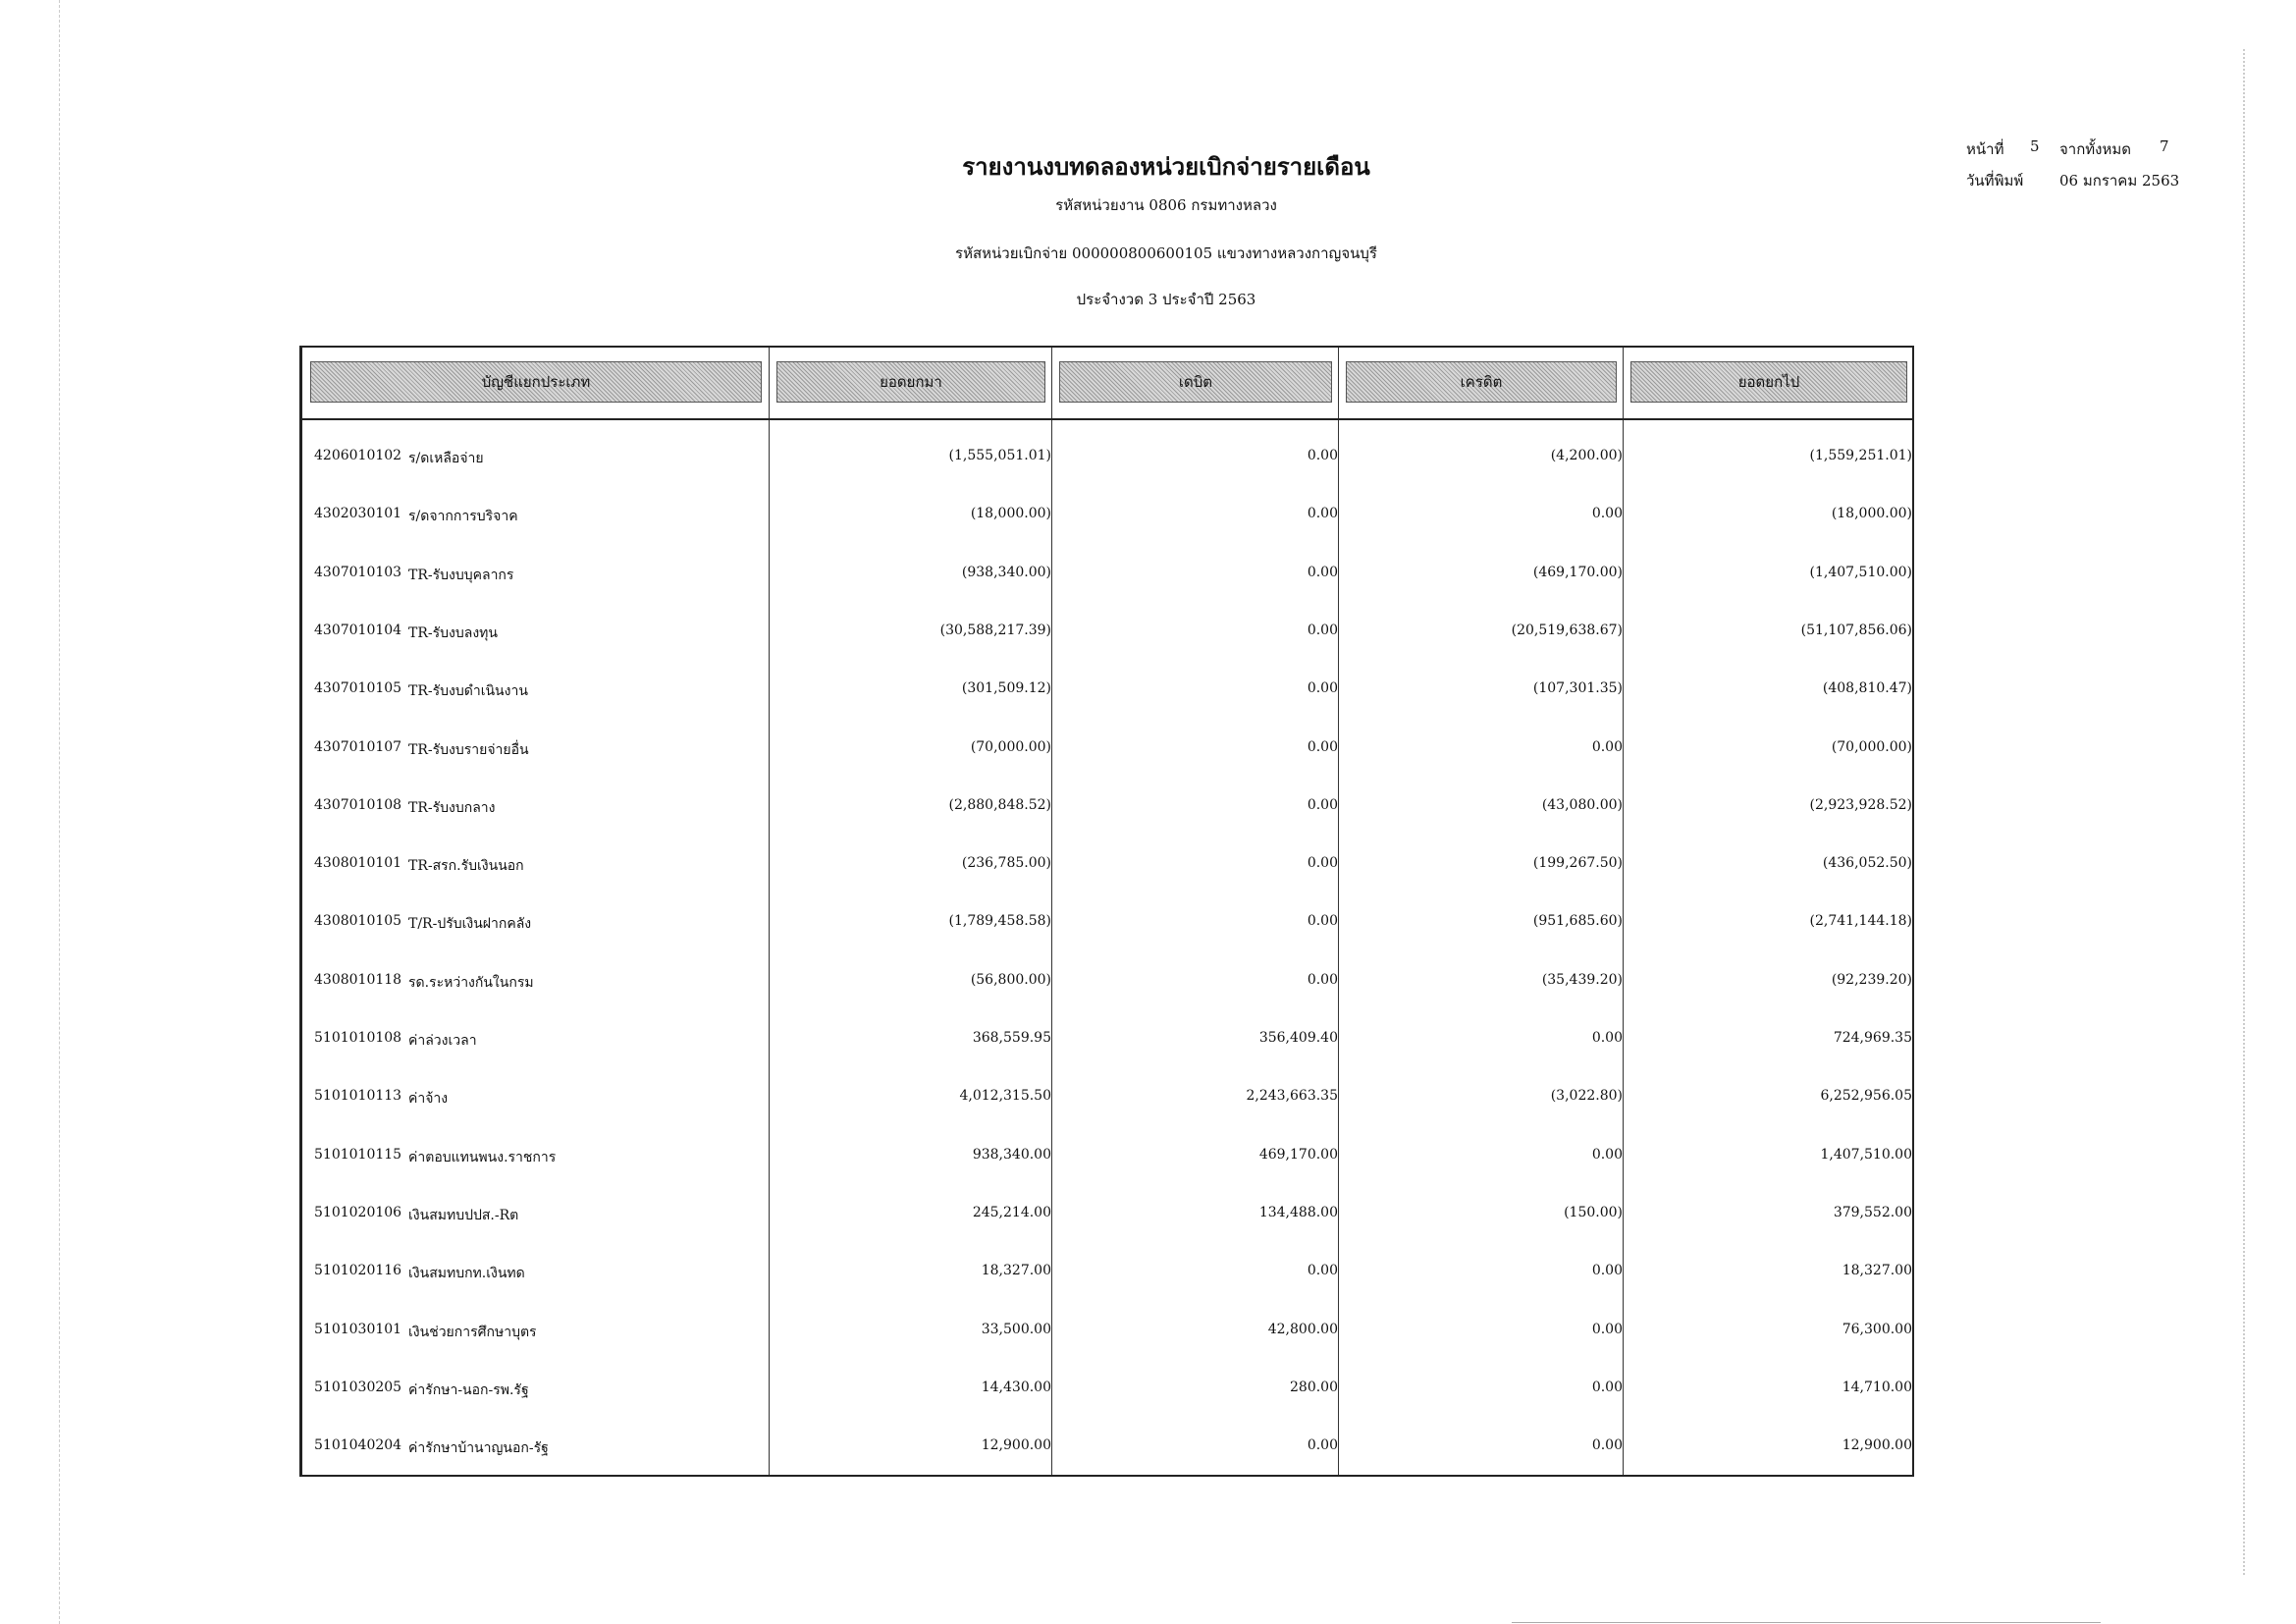 This screenshot has width=2296, height=1624. What do you see at coordinates (446, 458) in the screenshot?
I see `account-name: ร/ดเหลือจ่าย` at bounding box center [446, 458].